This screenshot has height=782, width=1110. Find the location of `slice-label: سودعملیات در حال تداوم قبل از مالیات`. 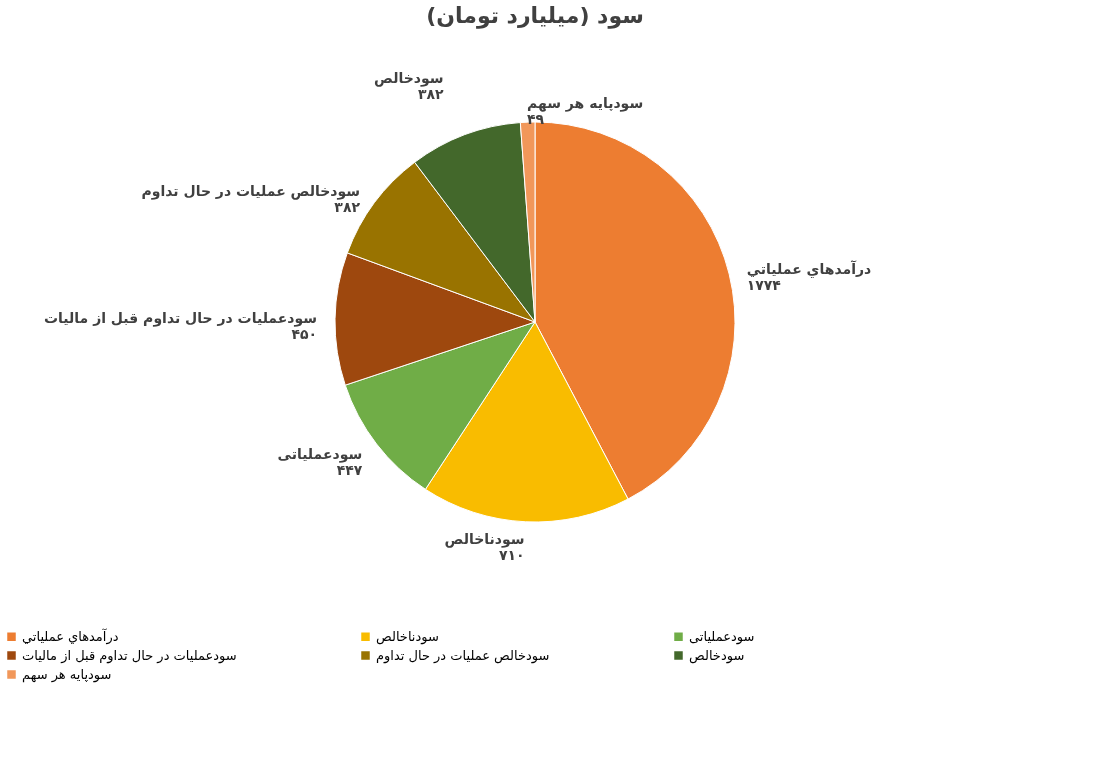

slice-label: سودعملیات در حال تداوم قبل از مالیات is located at coordinates (181, 318).